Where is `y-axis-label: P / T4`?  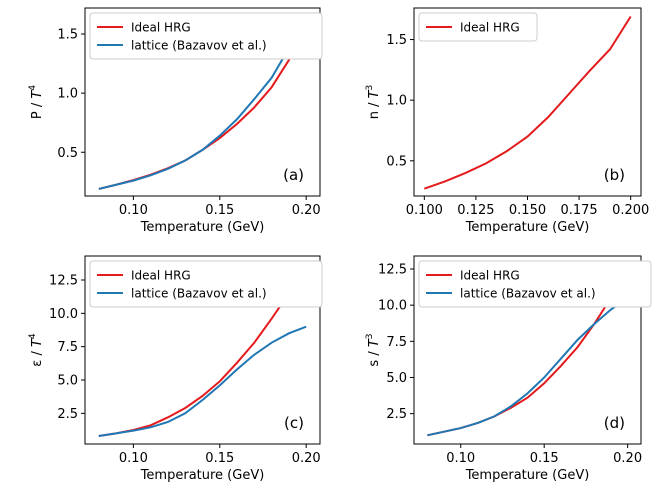
y-axis-label: P / T4 is located at coordinates (36, 102).